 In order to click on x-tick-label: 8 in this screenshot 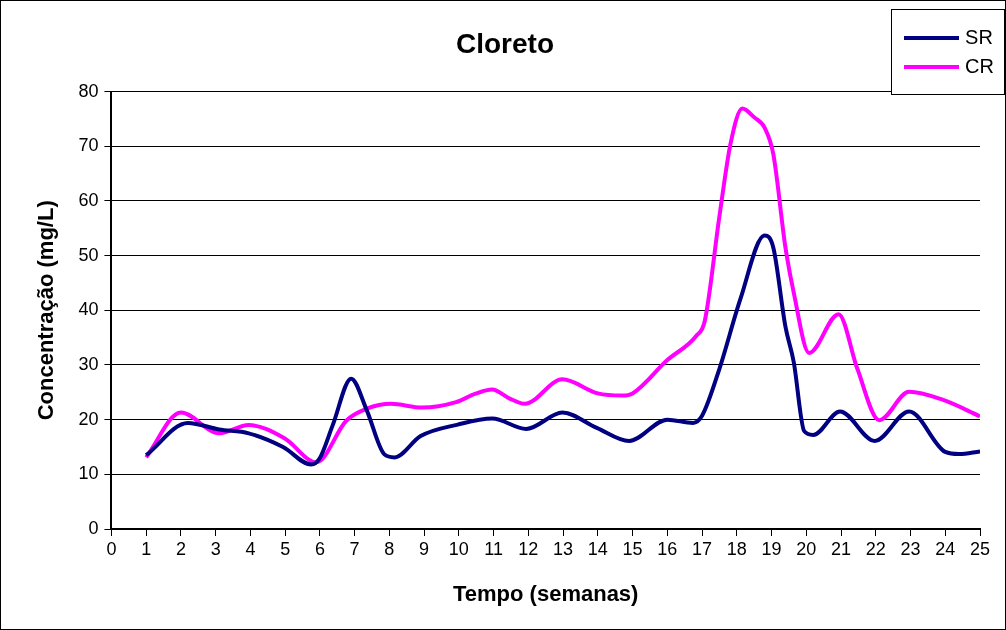, I will do `click(389, 548)`.